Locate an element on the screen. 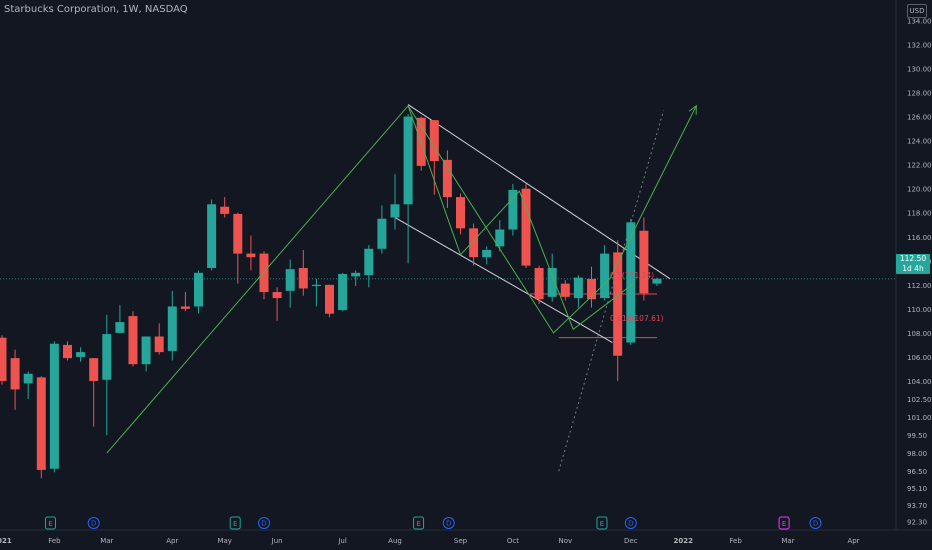 Image resolution: width=932 pixels, height=550 pixels. y-tick-label: 106.00 is located at coordinates (919, 358).